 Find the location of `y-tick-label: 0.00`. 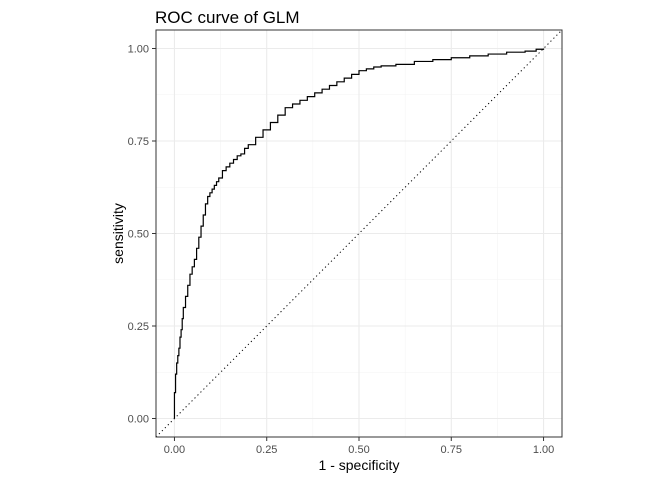

y-tick-label: 0.00 is located at coordinates (138, 420).